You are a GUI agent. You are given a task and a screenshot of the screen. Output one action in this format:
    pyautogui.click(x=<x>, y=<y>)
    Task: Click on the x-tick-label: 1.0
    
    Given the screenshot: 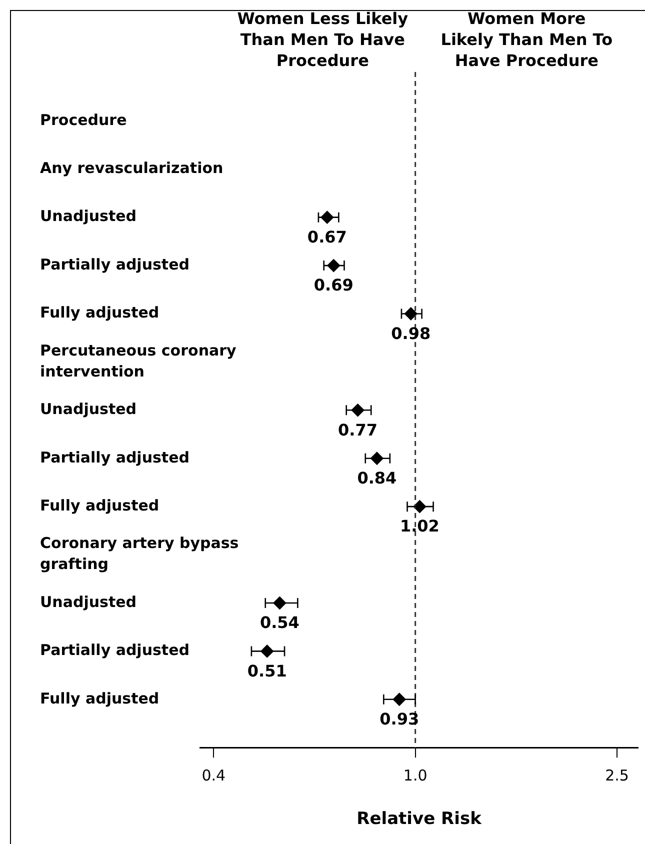 What is the action you would take?
    pyautogui.click(x=415, y=775)
    